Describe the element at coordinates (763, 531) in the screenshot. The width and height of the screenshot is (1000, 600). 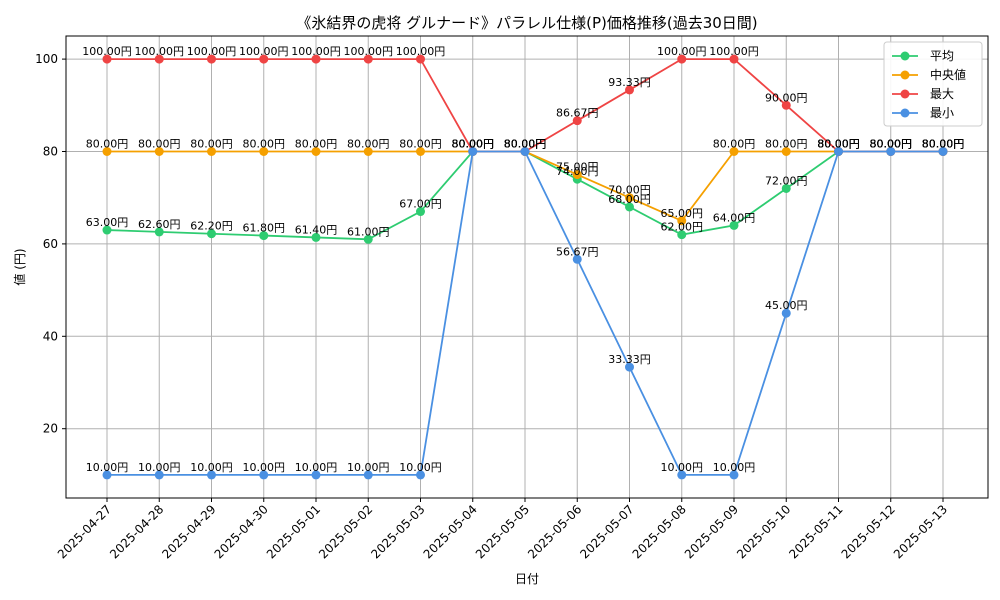
I see `x-tick-label: 2025-05-10` at that location.